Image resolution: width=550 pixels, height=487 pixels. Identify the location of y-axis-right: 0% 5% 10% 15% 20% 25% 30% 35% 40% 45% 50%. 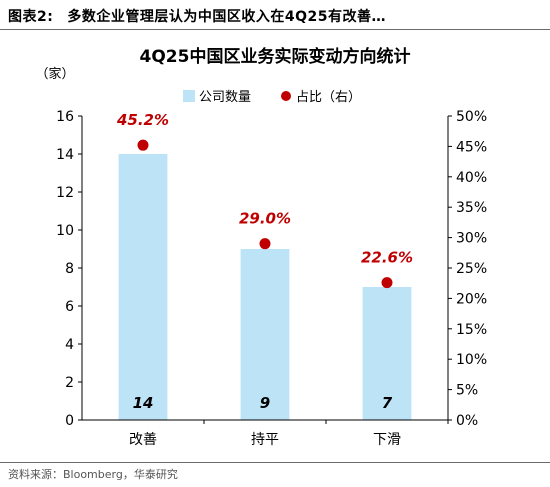
(467, 269).